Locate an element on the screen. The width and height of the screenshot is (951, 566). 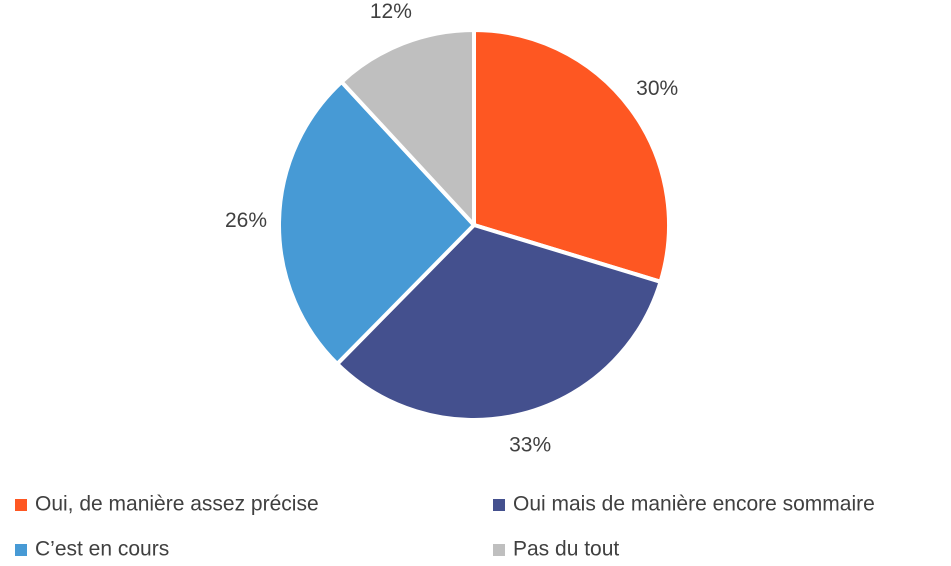
legend-label: Oui mais de manière encore sommaire is located at coordinates (694, 504).